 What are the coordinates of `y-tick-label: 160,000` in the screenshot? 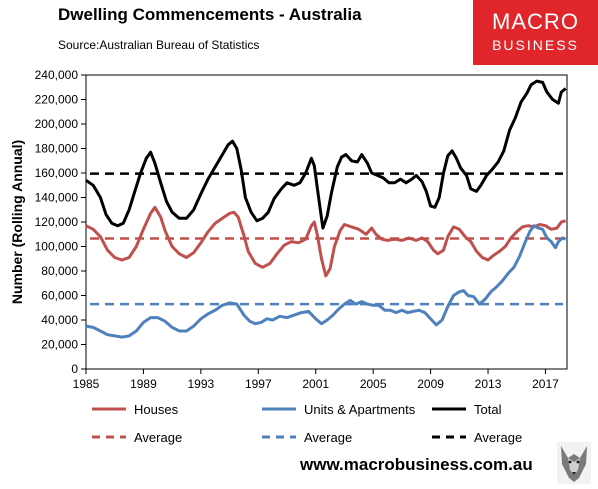 It's located at (57, 173).